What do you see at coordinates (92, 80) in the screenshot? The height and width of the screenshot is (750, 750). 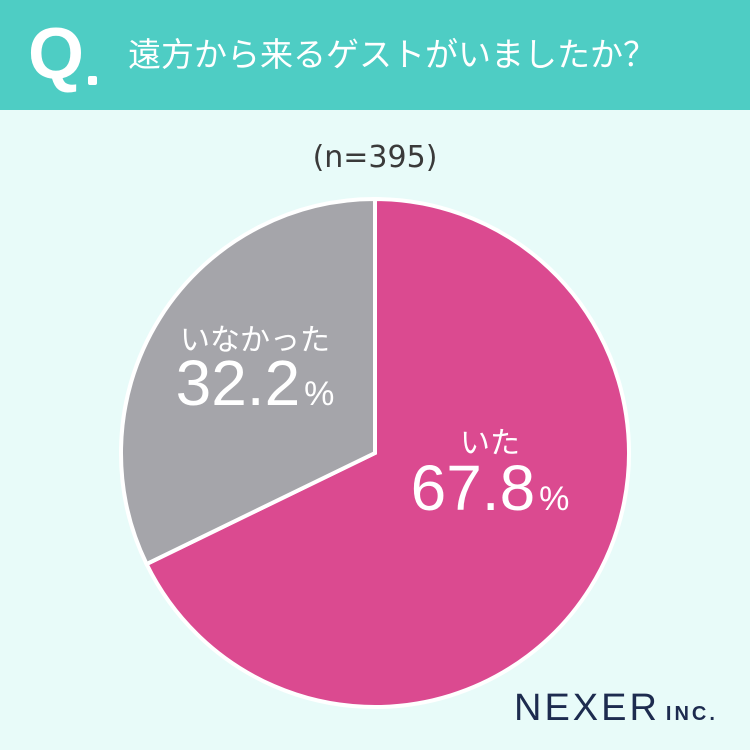 I see `q-dot` at bounding box center [92, 80].